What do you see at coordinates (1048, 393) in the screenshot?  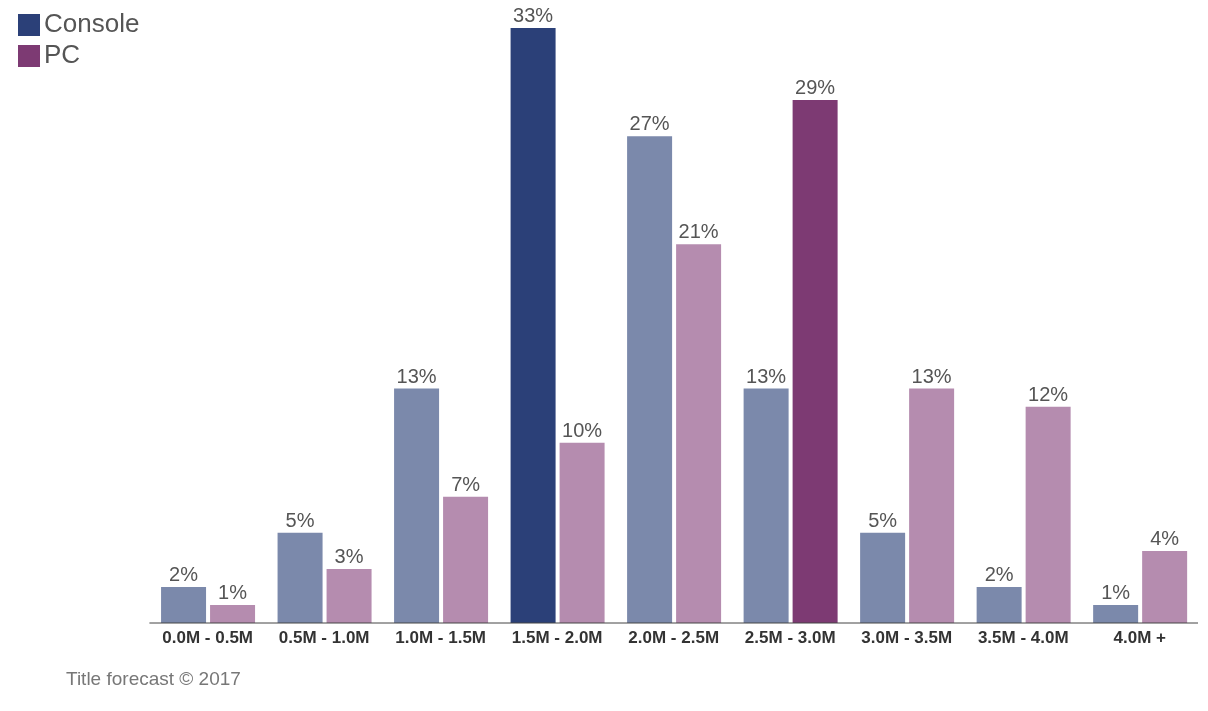 I see `data-label: 12%` at bounding box center [1048, 393].